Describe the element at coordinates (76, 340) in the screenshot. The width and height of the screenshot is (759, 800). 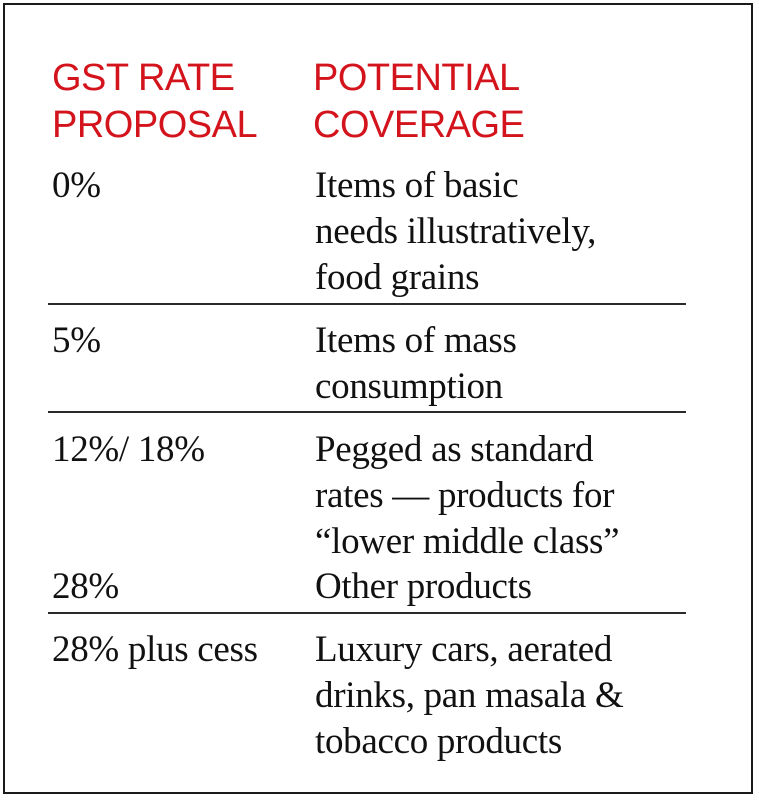
I see `rate-cell-1: 5%` at that location.